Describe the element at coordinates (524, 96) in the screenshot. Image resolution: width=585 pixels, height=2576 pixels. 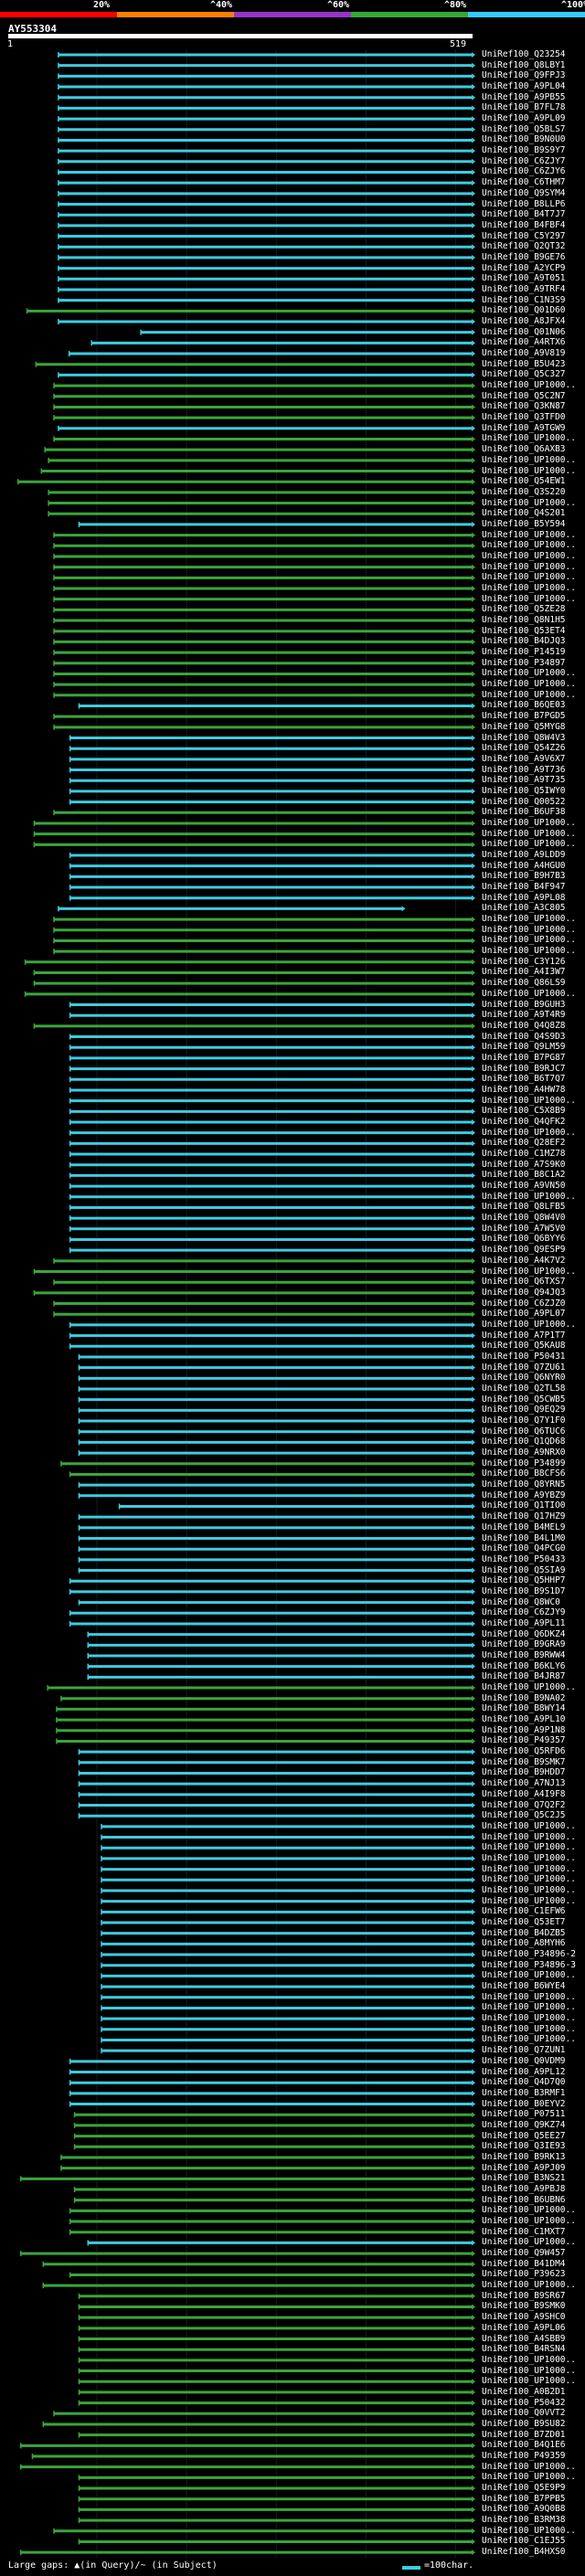
I see `hit-label: UniRef100_A9PB55` at that location.